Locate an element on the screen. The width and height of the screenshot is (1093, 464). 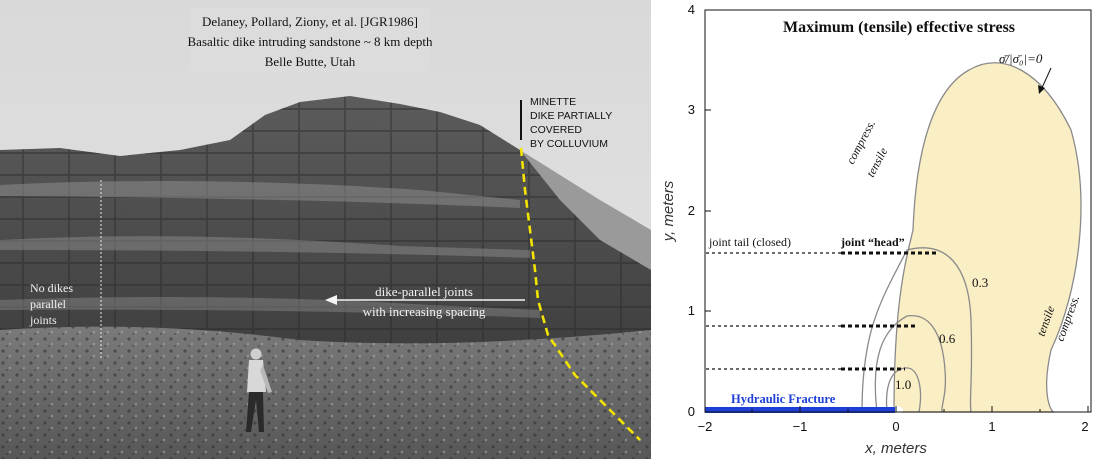
x-tick-label: 2 is located at coordinates (1084, 426).